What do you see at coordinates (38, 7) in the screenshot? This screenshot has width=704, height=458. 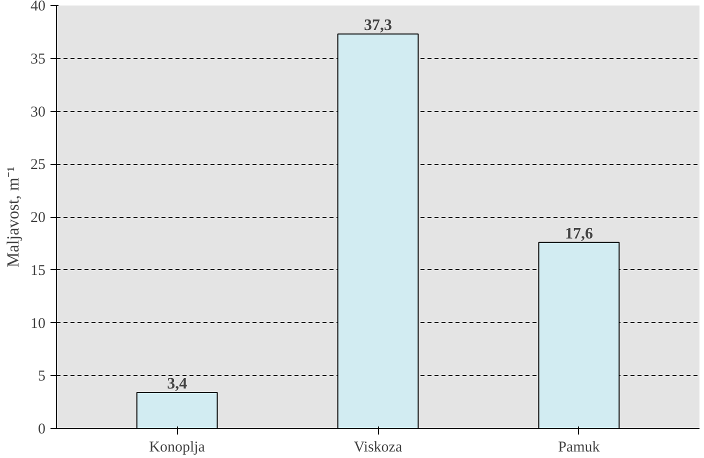 I see `y-tick-label: 40` at bounding box center [38, 7].